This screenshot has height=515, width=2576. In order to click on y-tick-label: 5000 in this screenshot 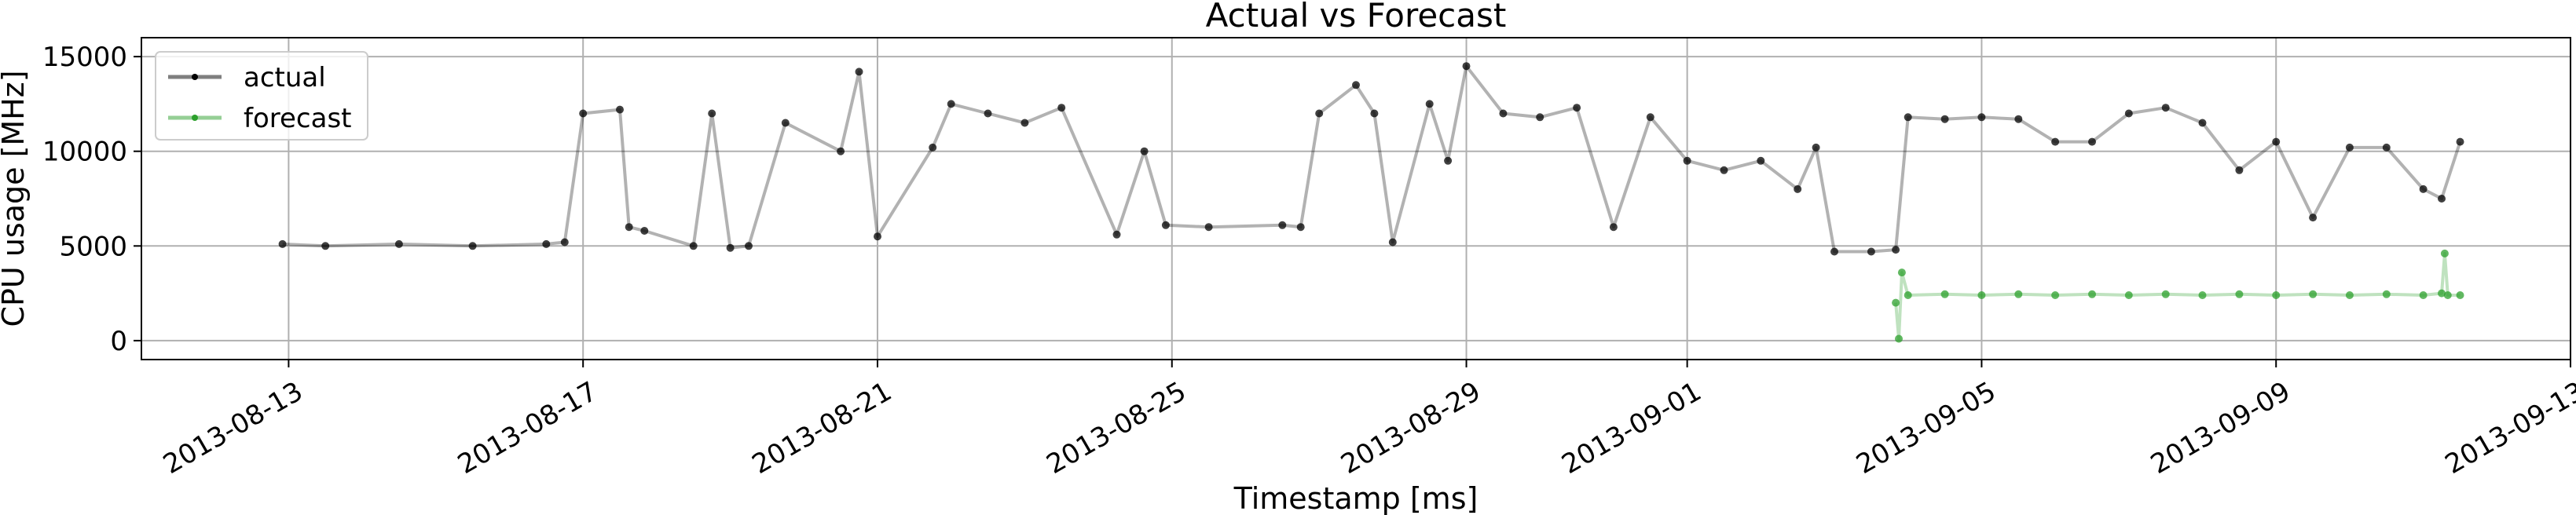, I will do `click(93, 246)`.